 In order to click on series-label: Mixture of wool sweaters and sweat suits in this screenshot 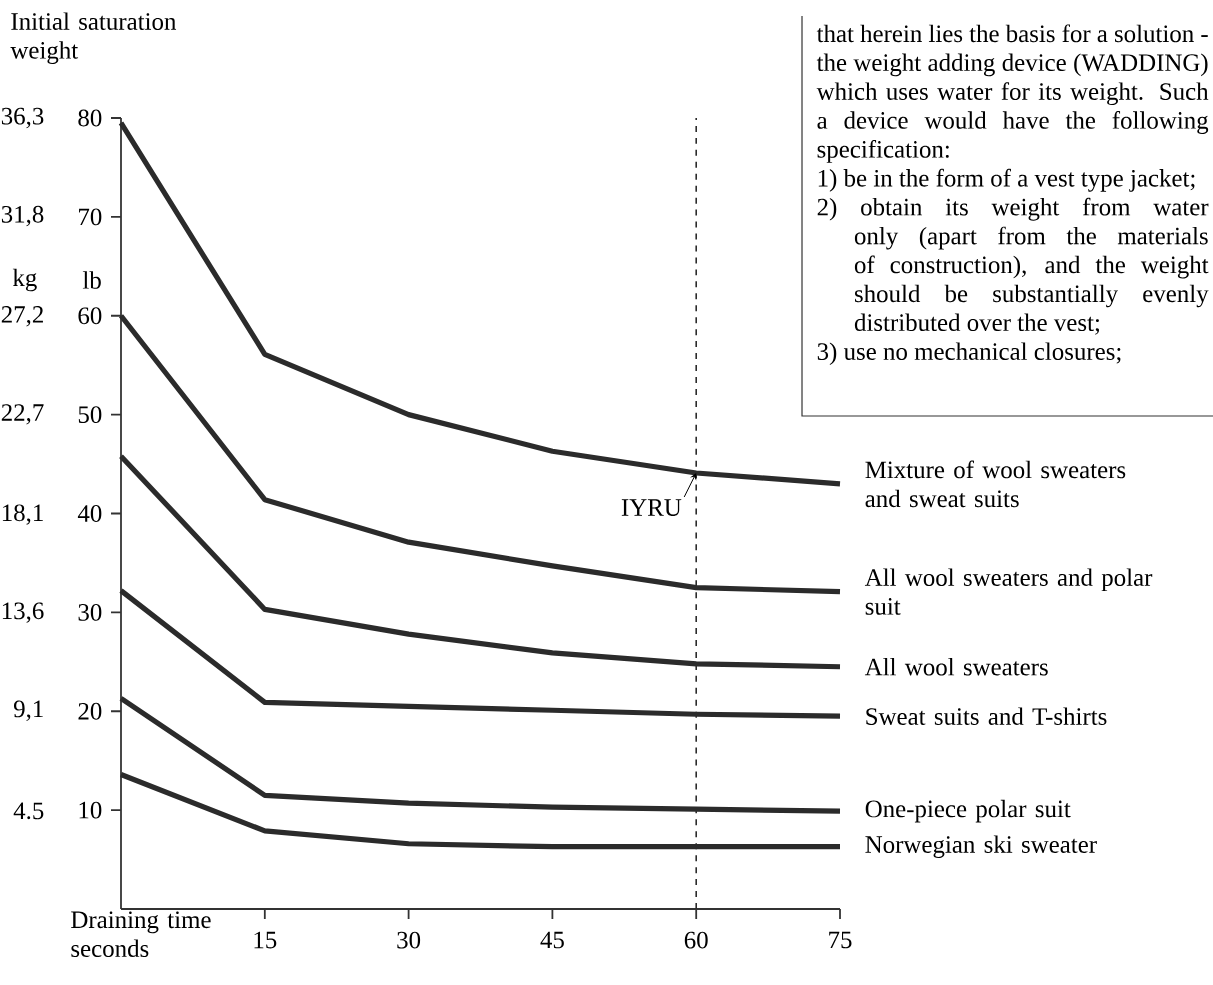, I will do `click(995, 484)`.